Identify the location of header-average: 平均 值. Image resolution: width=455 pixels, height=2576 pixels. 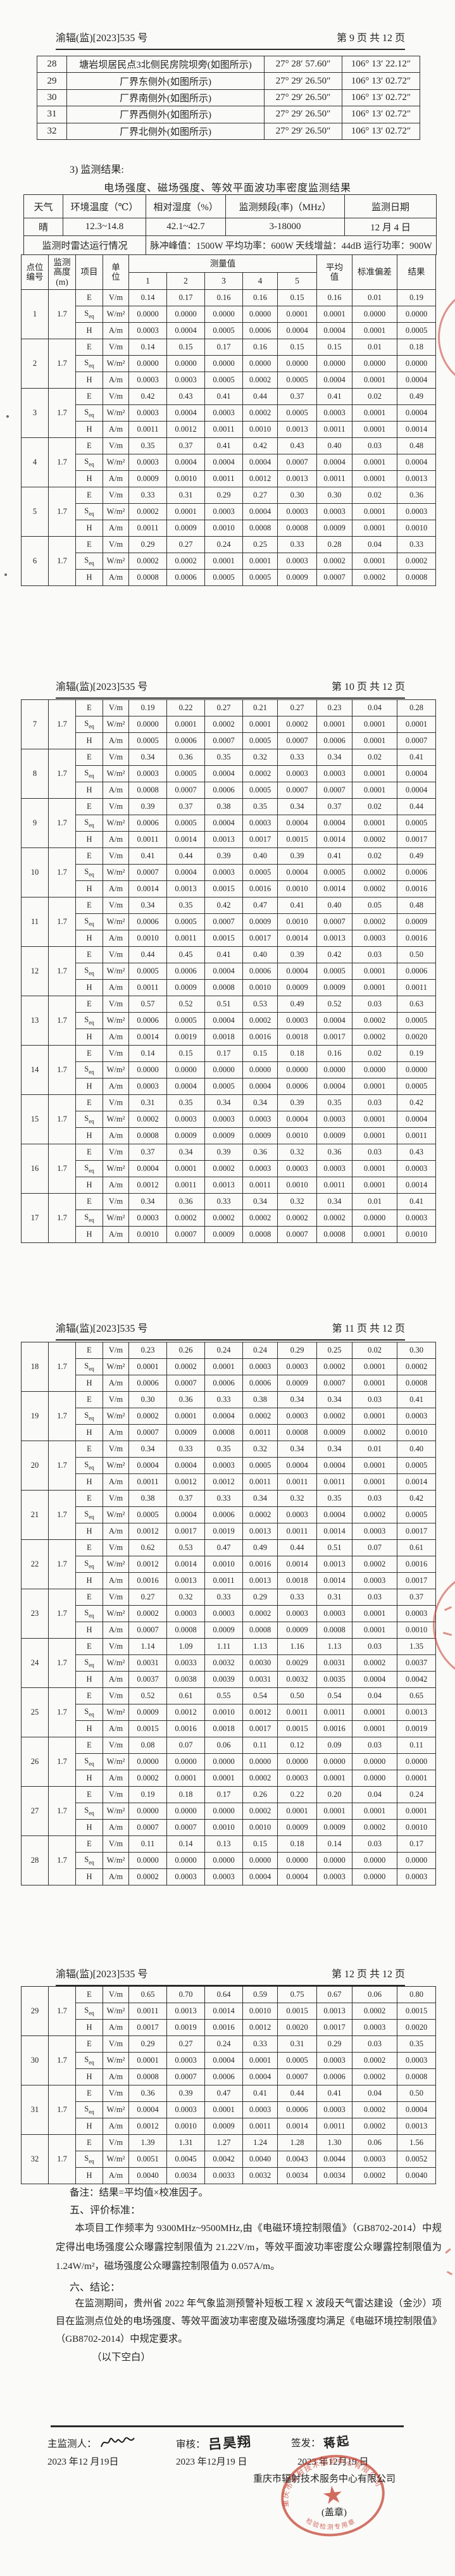
(334, 272).